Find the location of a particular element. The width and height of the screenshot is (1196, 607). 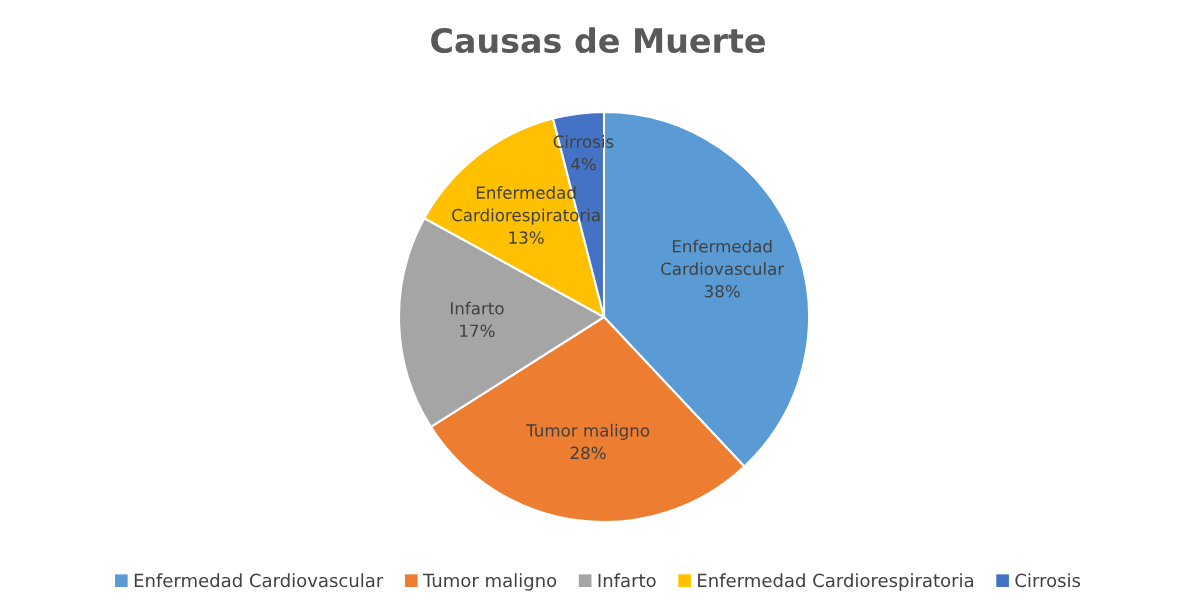

legend-label: Infarto is located at coordinates (627, 580).